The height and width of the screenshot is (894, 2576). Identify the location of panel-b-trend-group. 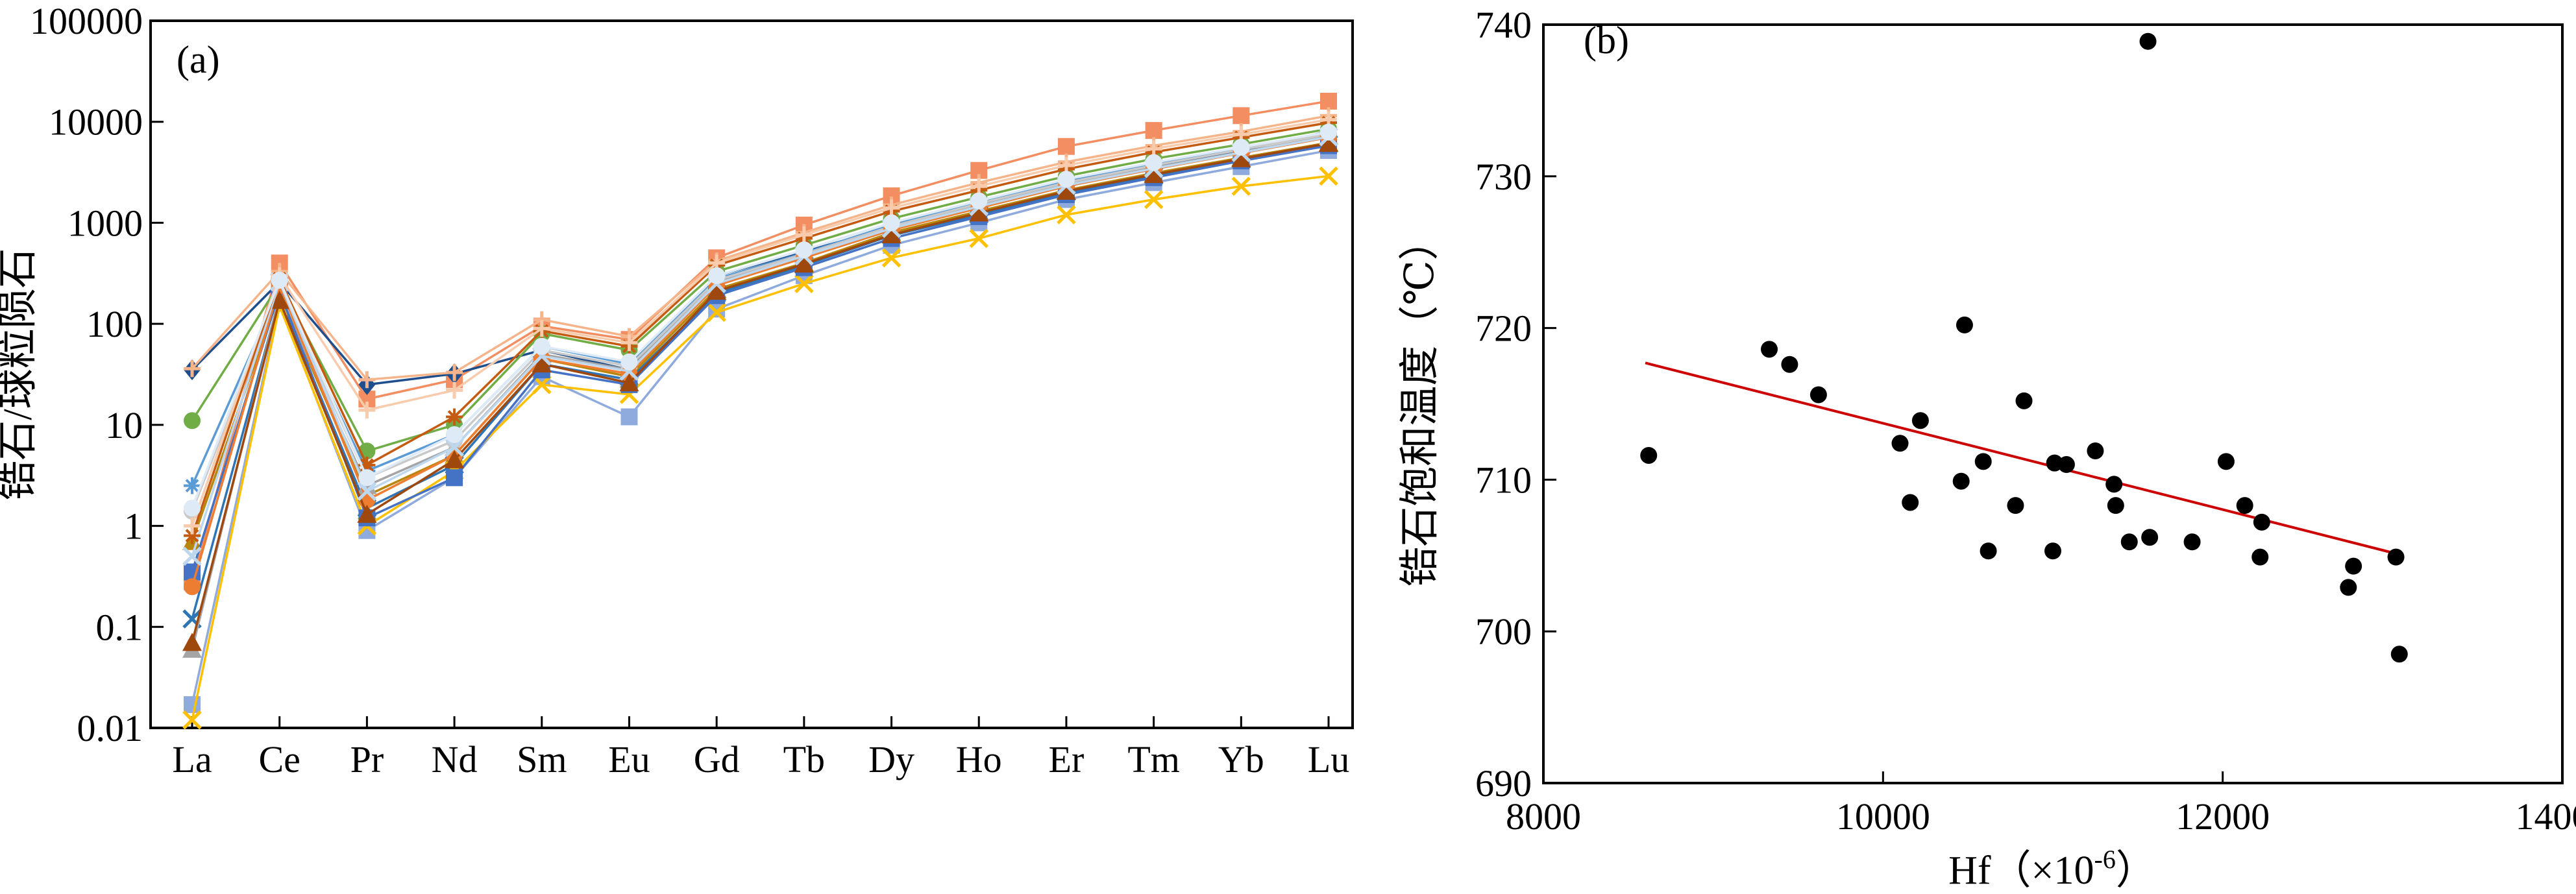
(2021, 458).